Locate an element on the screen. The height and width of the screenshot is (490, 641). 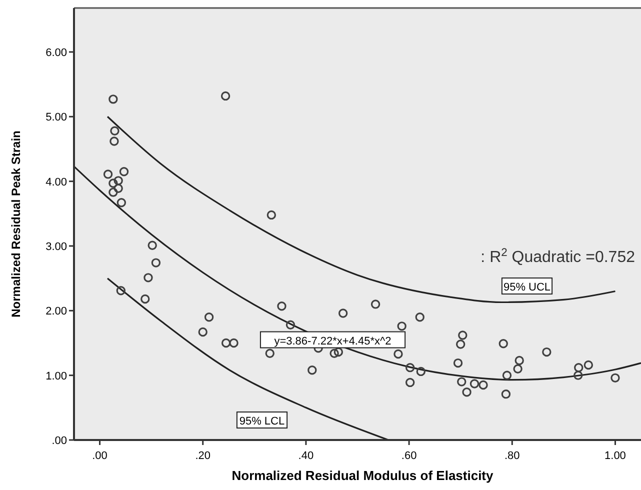
annotation: 95% UCL is located at coordinates (527, 288).